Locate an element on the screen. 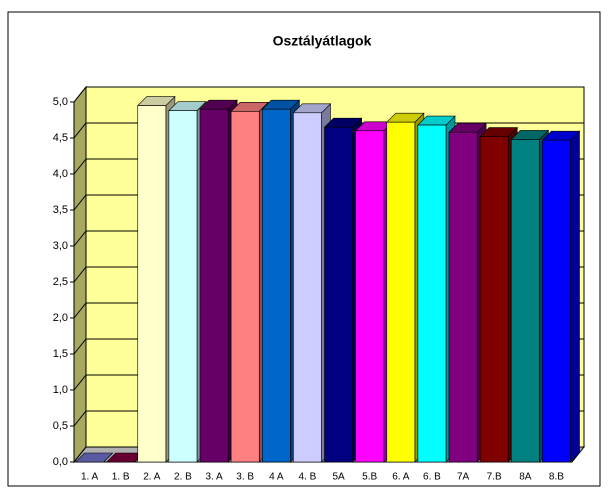 This screenshot has height=498, width=609. x-tick-label: 2. A is located at coordinates (152, 477).